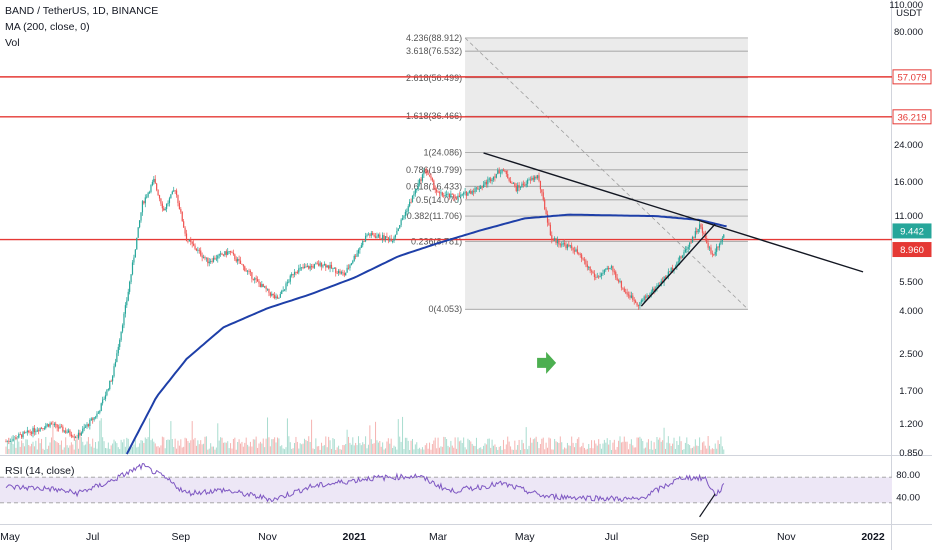 This screenshot has height=550, width=932. What do you see at coordinates (906, 5) in the screenshot?
I see `price-tick-label: 110.000` at bounding box center [906, 5].